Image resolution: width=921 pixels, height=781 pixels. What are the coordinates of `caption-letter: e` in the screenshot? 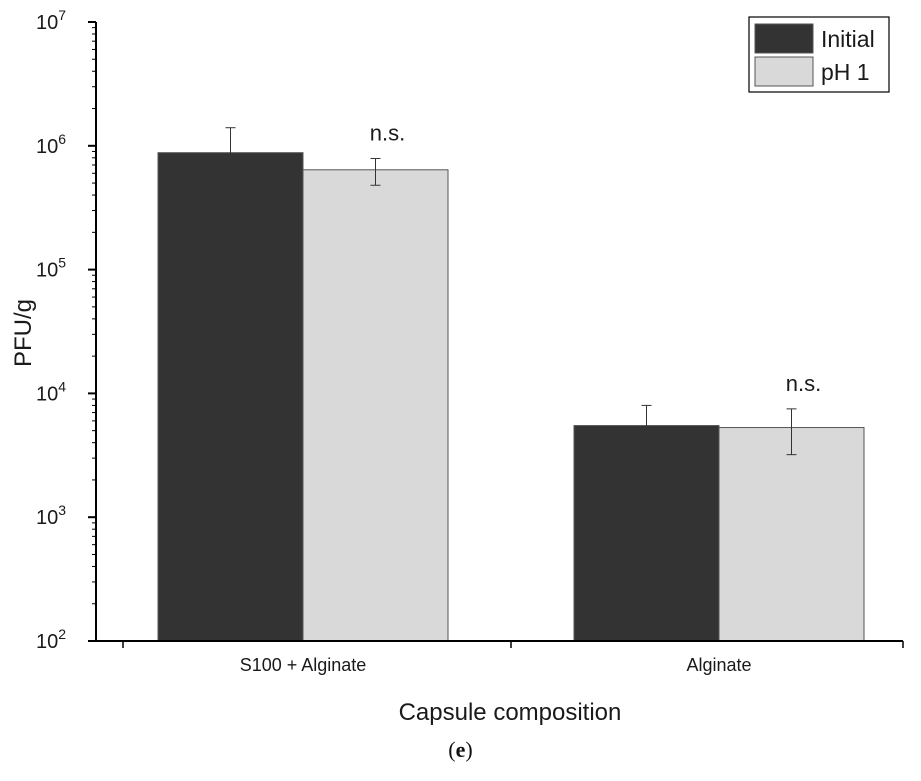 It's located at (460, 749).